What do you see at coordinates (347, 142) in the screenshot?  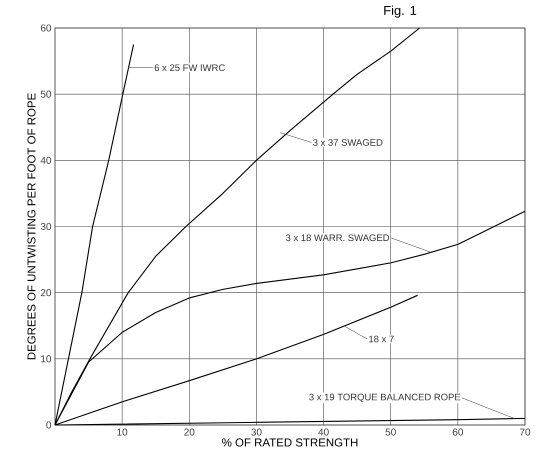 I see `text: 3 x 37 SWAGED` at bounding box center [347, 142].